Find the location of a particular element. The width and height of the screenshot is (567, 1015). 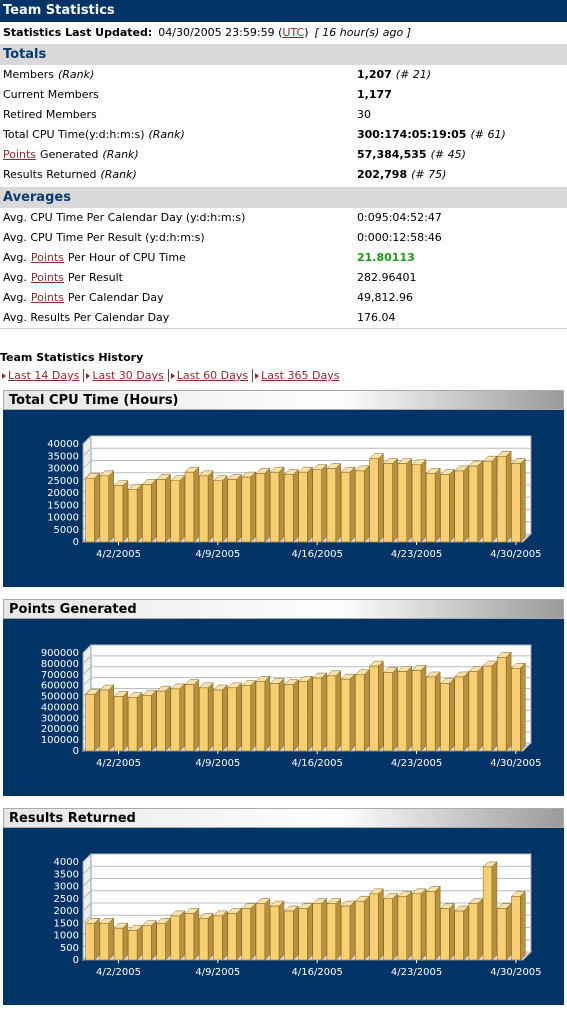

y-tick-label: 35000 is located at coordinates (63, 456).